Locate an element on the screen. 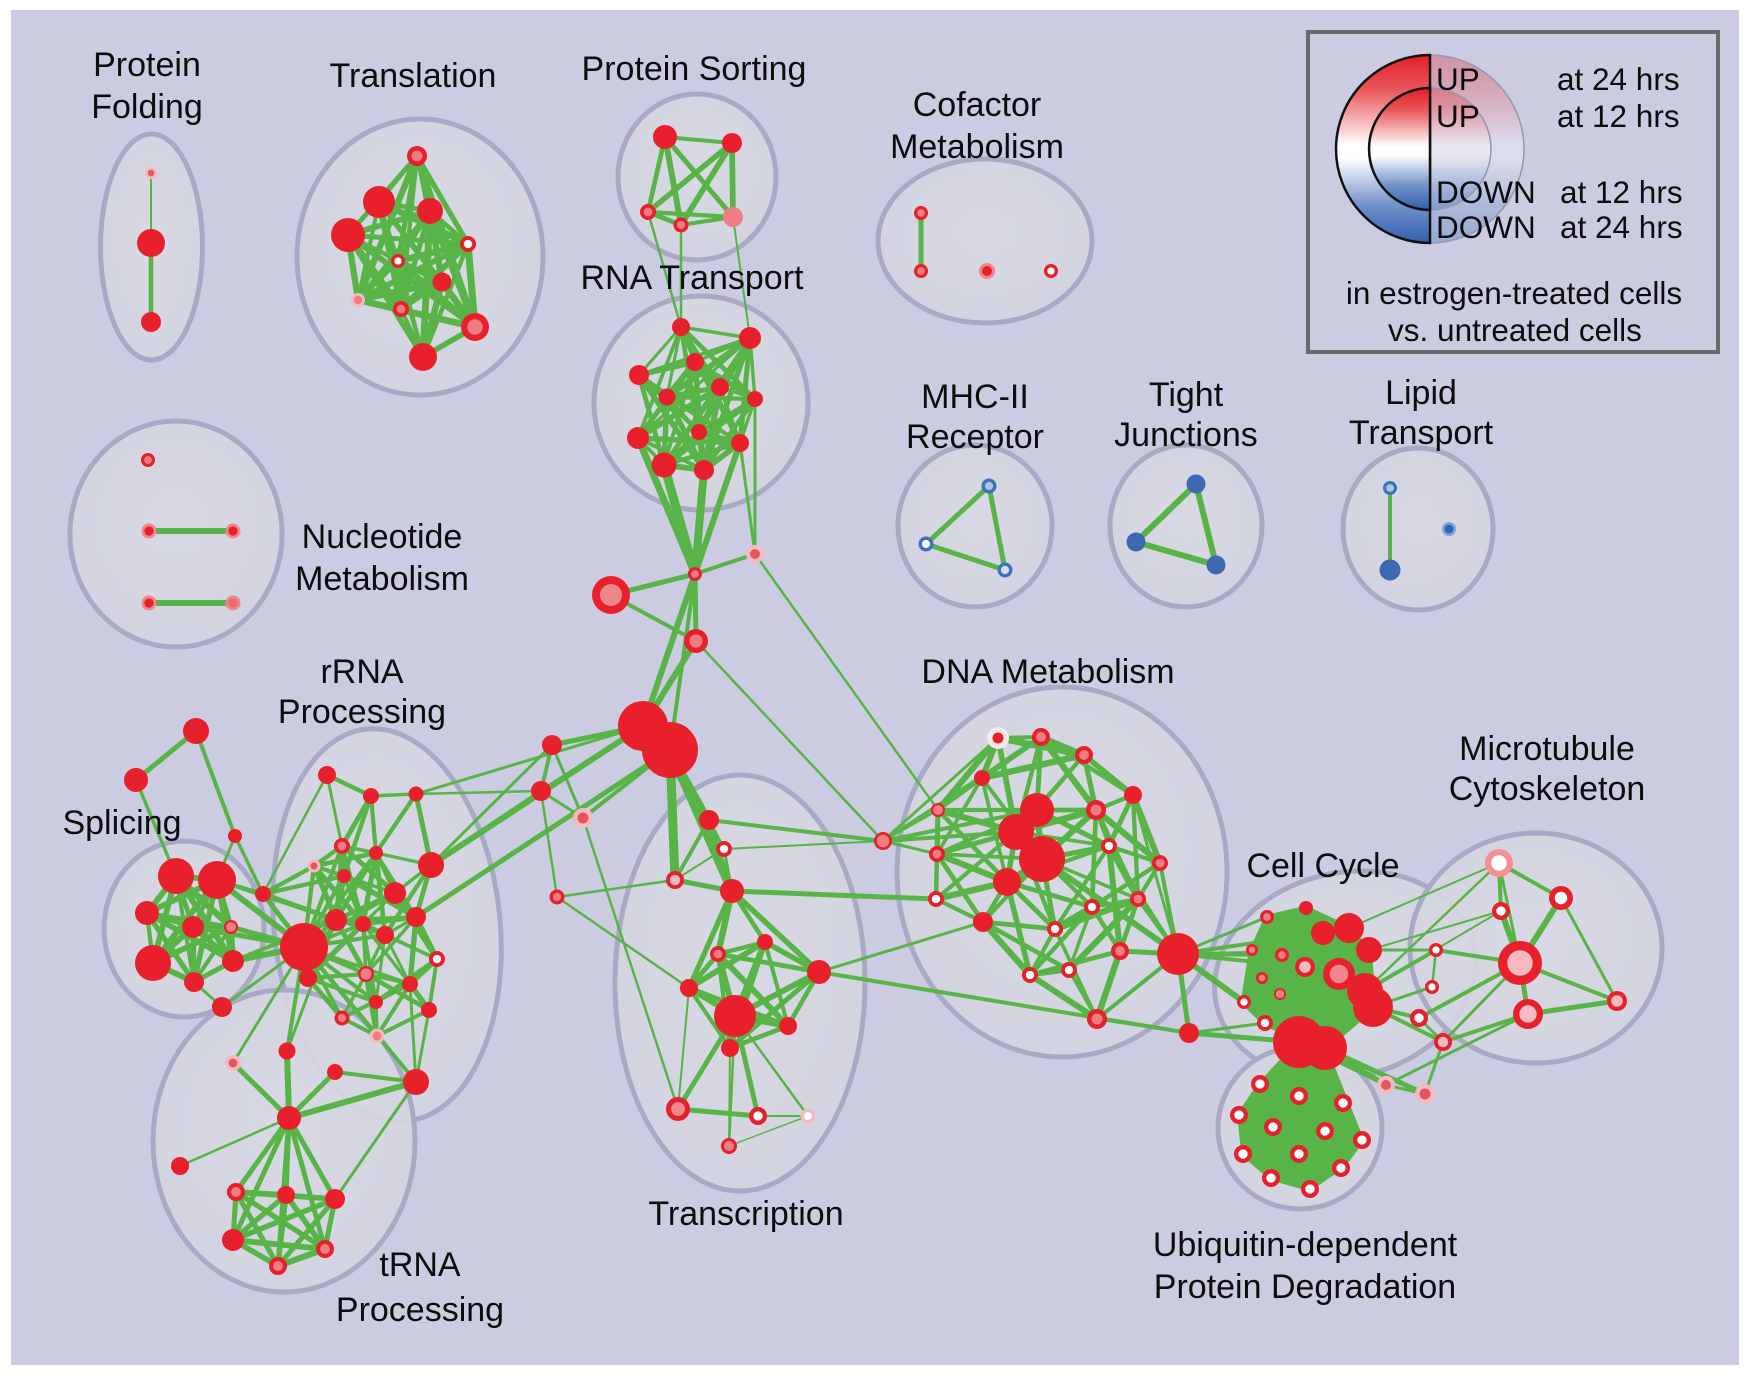 The width and height of the screenshot is (1750, 1381). svg-text: Translation is located at coordinates (413, 76).